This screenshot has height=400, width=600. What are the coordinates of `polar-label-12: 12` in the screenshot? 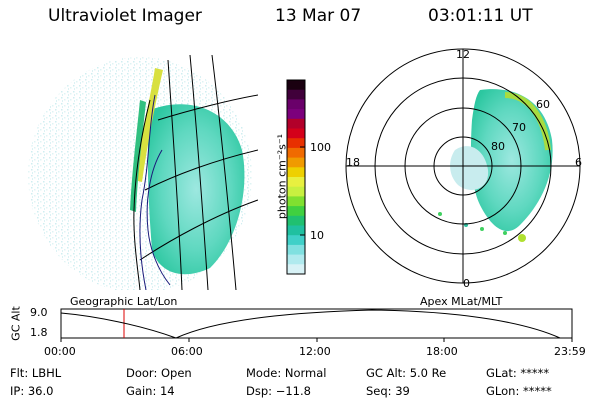 It's located at (463, 54).